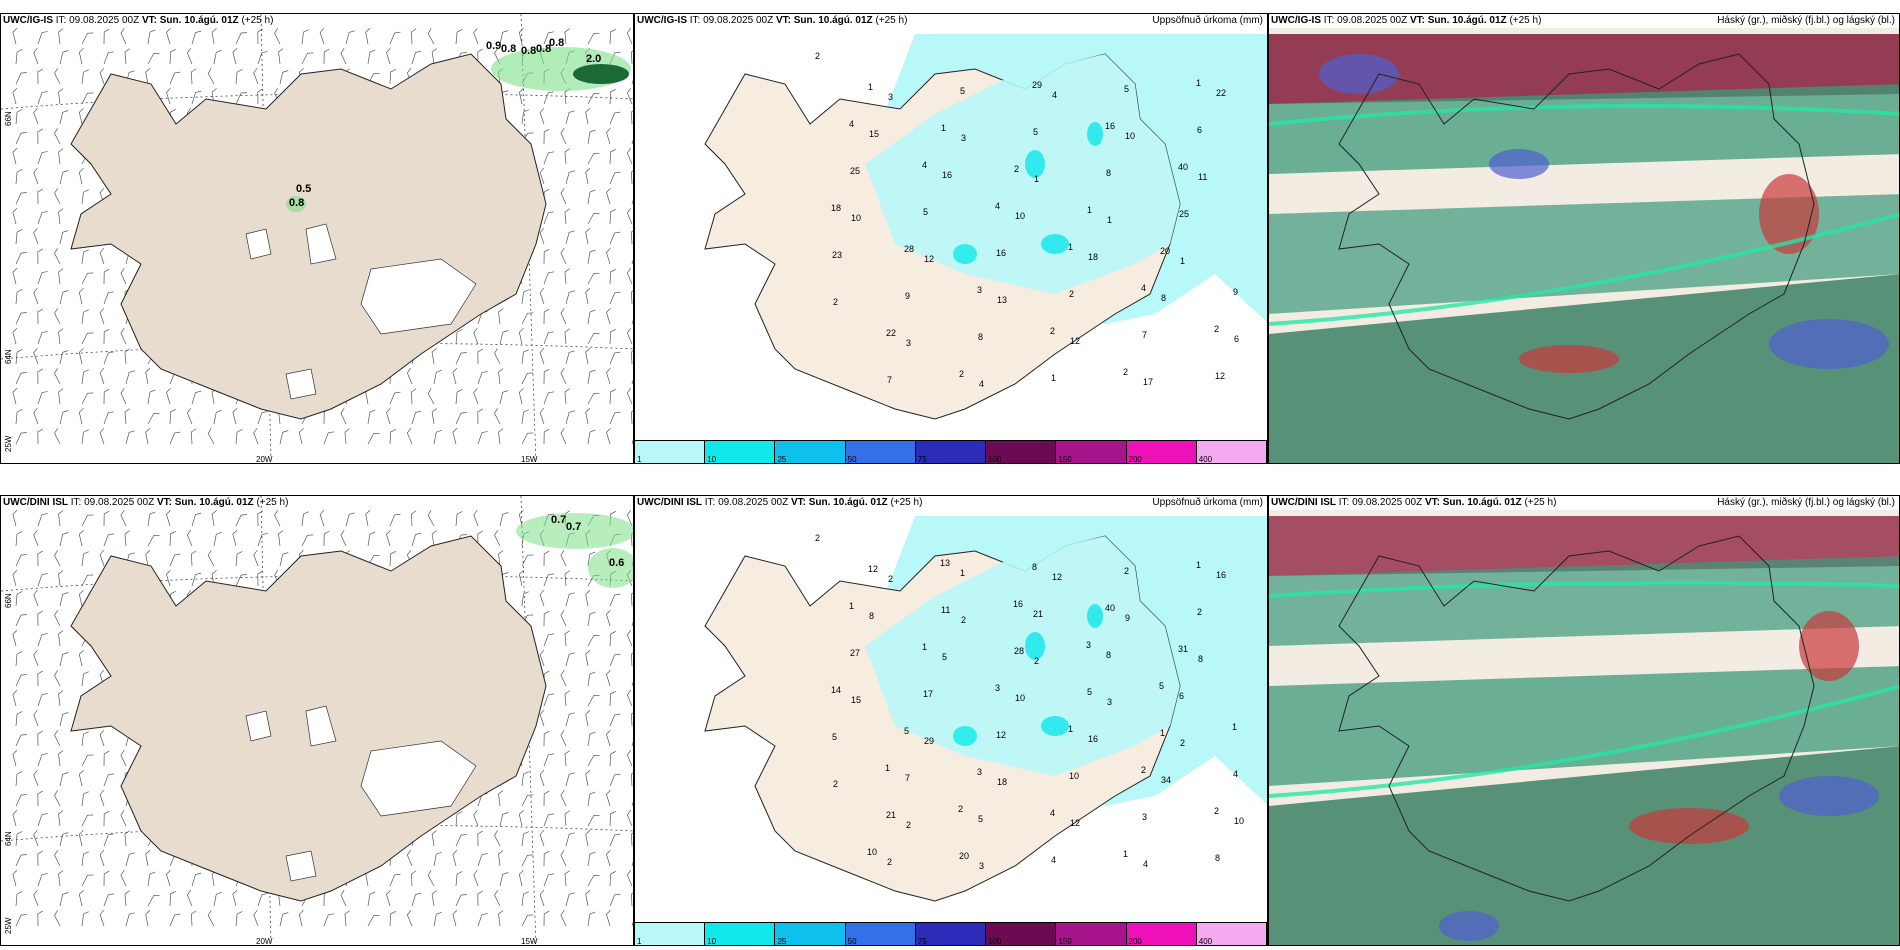 The image size is (1900, 950). What do you see at coordinates (1183, 167) in the screenshot?
I see `precip-value: 40` at bounding box center [1183, 167].